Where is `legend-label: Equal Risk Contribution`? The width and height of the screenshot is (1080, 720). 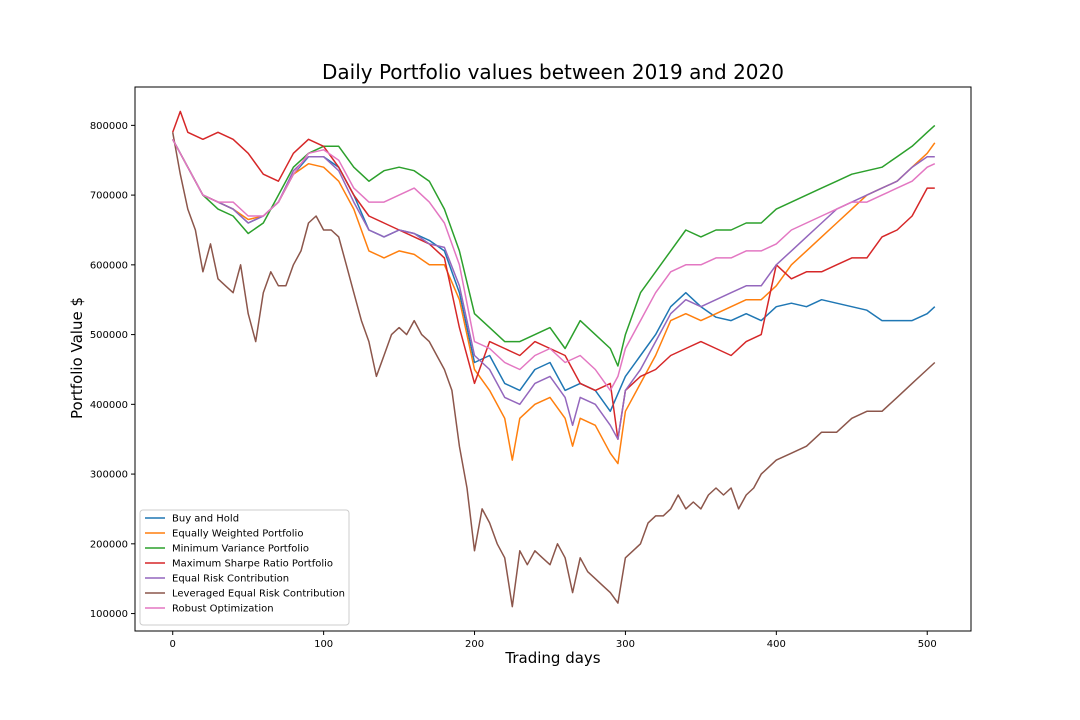 legend-label: Equal Risk Contribution is located at coordinates (230, 579).